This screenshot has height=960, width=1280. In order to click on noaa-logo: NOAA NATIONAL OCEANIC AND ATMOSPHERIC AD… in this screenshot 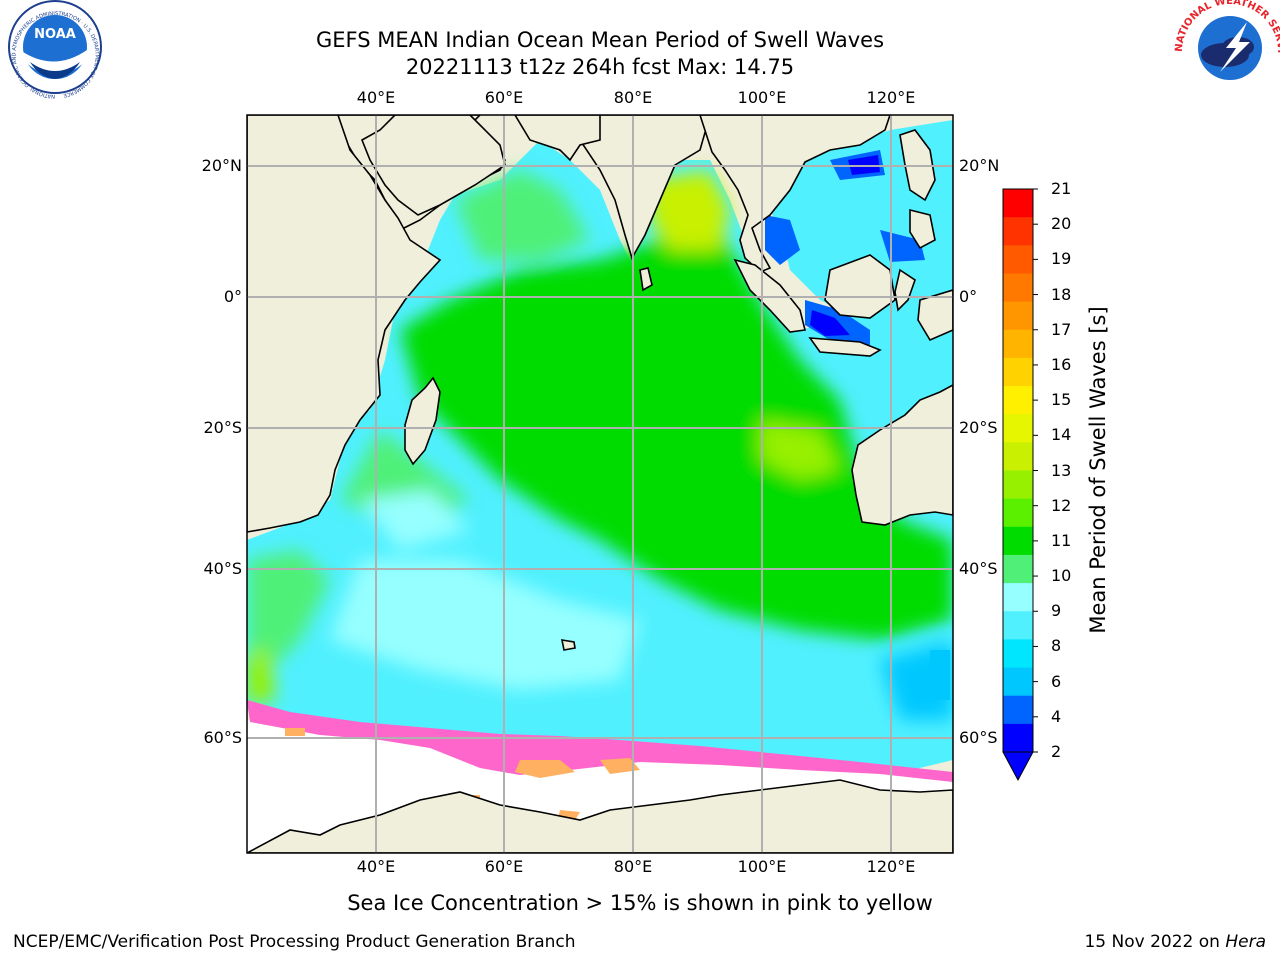, I will do `click(55, 49)`.